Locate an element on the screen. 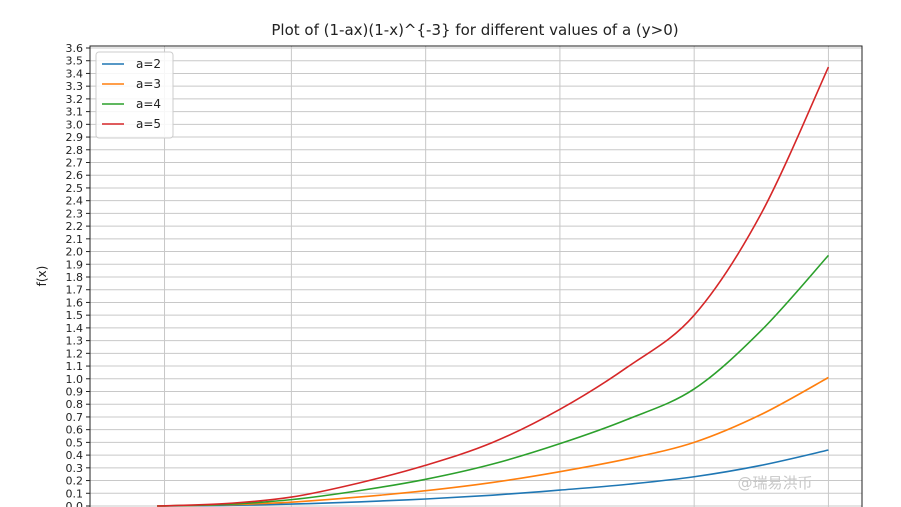  y-tick-label: 3.4 is located at coordinates (75, 73).